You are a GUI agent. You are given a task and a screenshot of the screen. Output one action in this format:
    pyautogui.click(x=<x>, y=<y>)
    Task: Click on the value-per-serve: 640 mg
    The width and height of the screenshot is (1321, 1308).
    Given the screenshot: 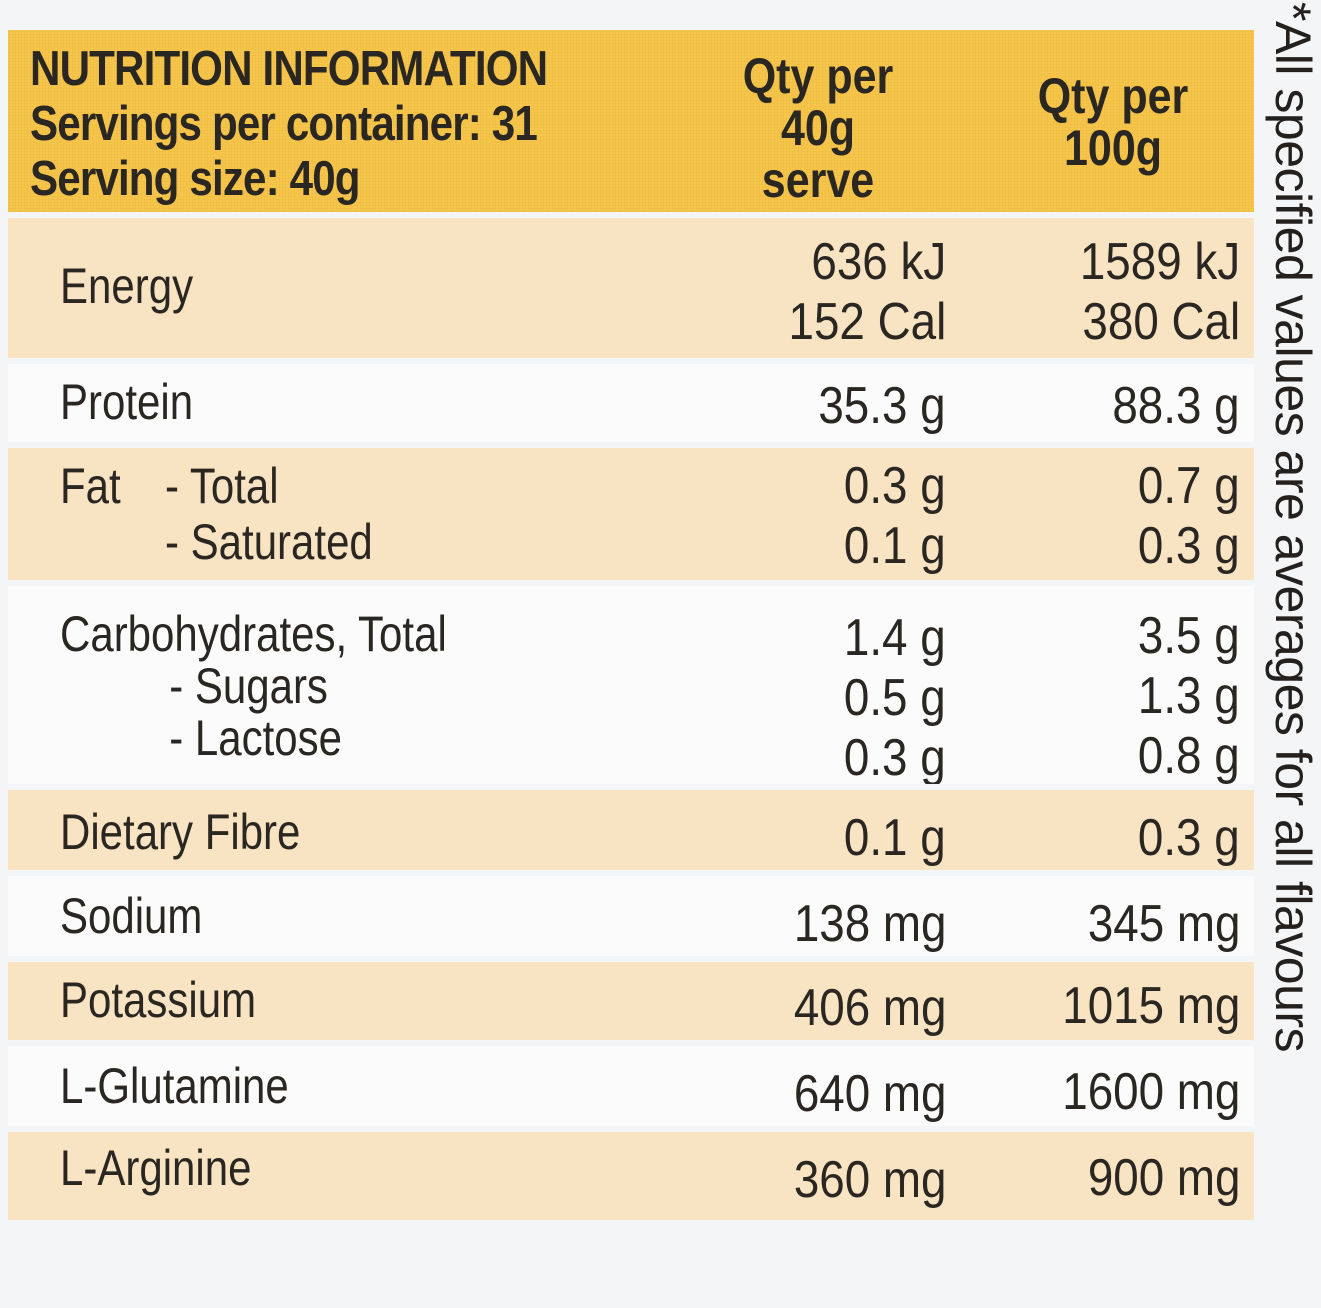 What is the action you would take?
    pyautogui.click(x=869, y=1094)
    